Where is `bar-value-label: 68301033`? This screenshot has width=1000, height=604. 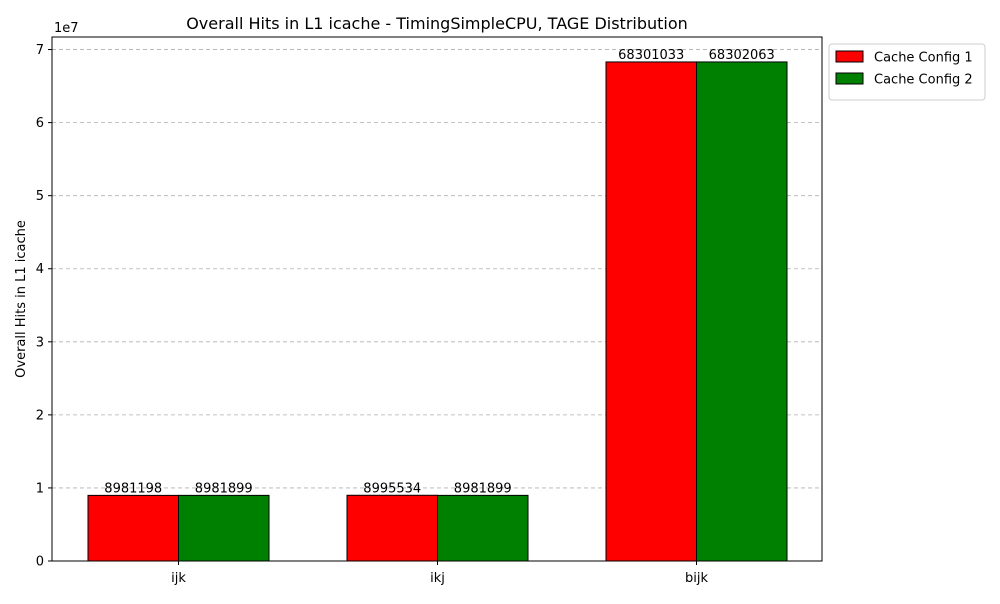
bar-value-label: 68301033 is located at coordinates (651, 55).